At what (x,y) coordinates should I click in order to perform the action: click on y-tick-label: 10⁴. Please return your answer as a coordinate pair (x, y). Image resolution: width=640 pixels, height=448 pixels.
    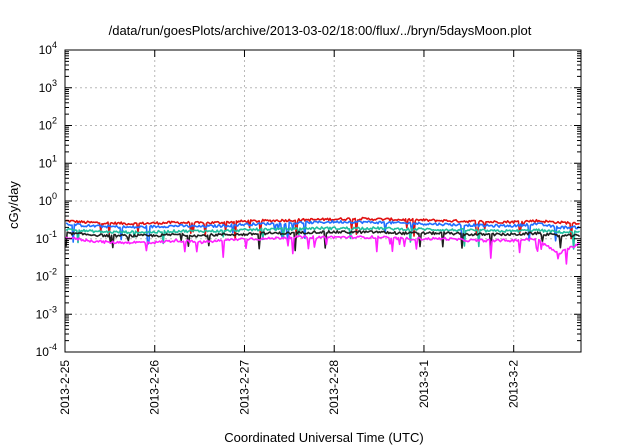
    Looking at the image, I should click on (48, 48).